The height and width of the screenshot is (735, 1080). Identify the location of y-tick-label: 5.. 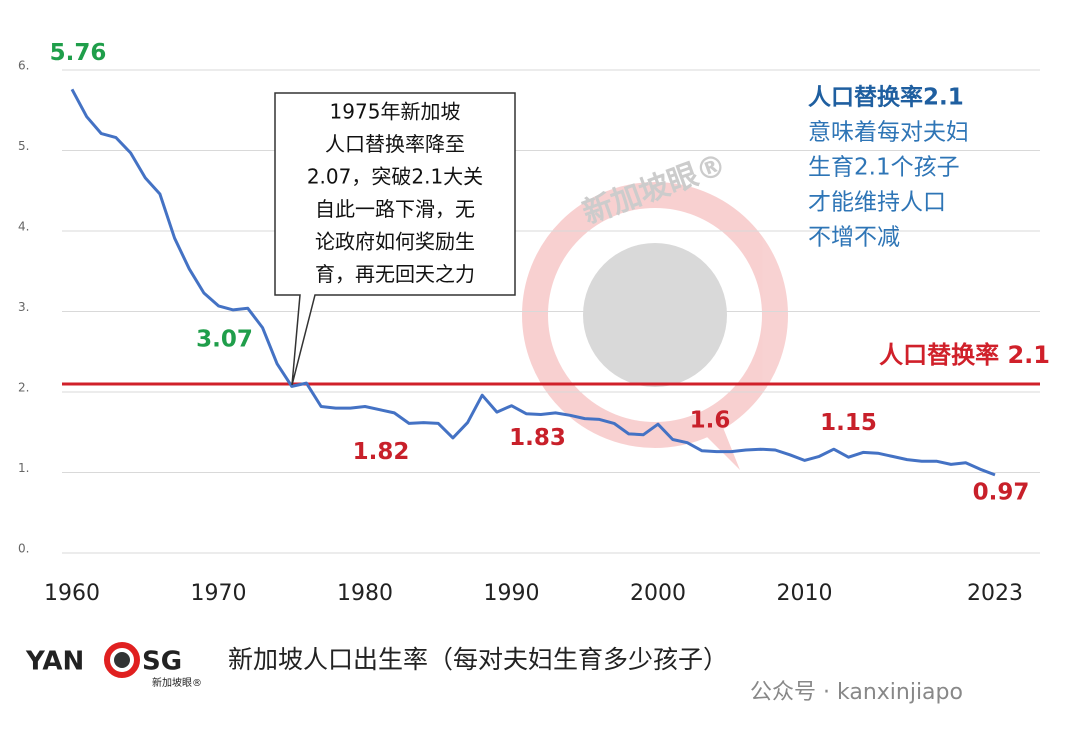
(23, 146).